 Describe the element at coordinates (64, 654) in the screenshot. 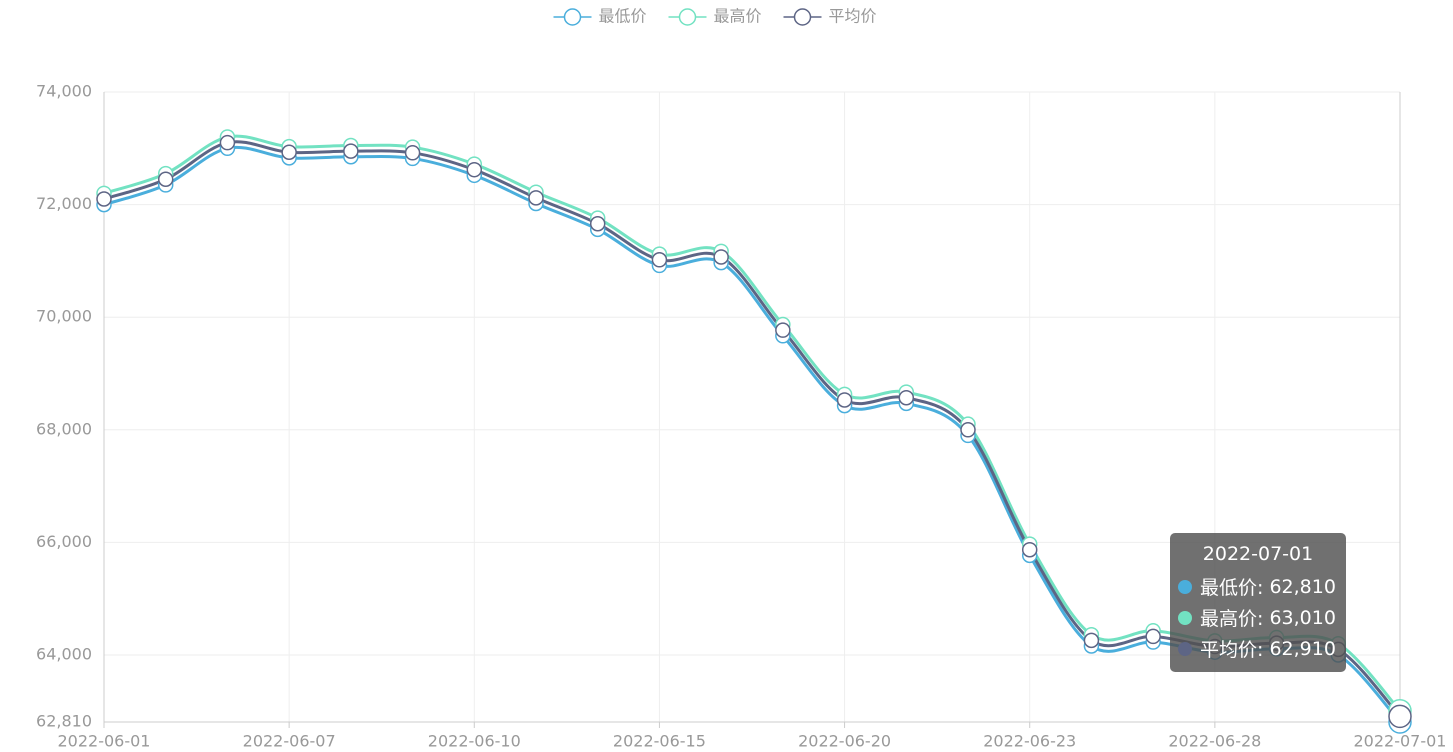

I see `y-tick-label: 64,000` at that location.